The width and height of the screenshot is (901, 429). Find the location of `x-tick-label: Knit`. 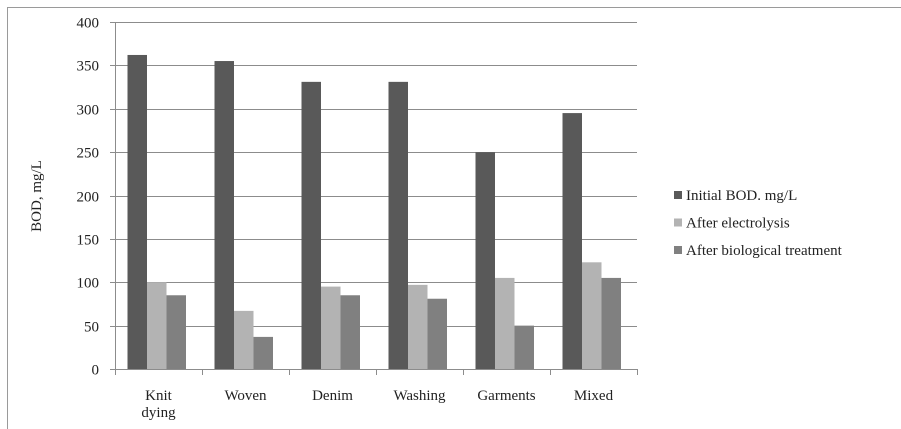

x-tick-label: Knit is located at coordinates (159, 396).